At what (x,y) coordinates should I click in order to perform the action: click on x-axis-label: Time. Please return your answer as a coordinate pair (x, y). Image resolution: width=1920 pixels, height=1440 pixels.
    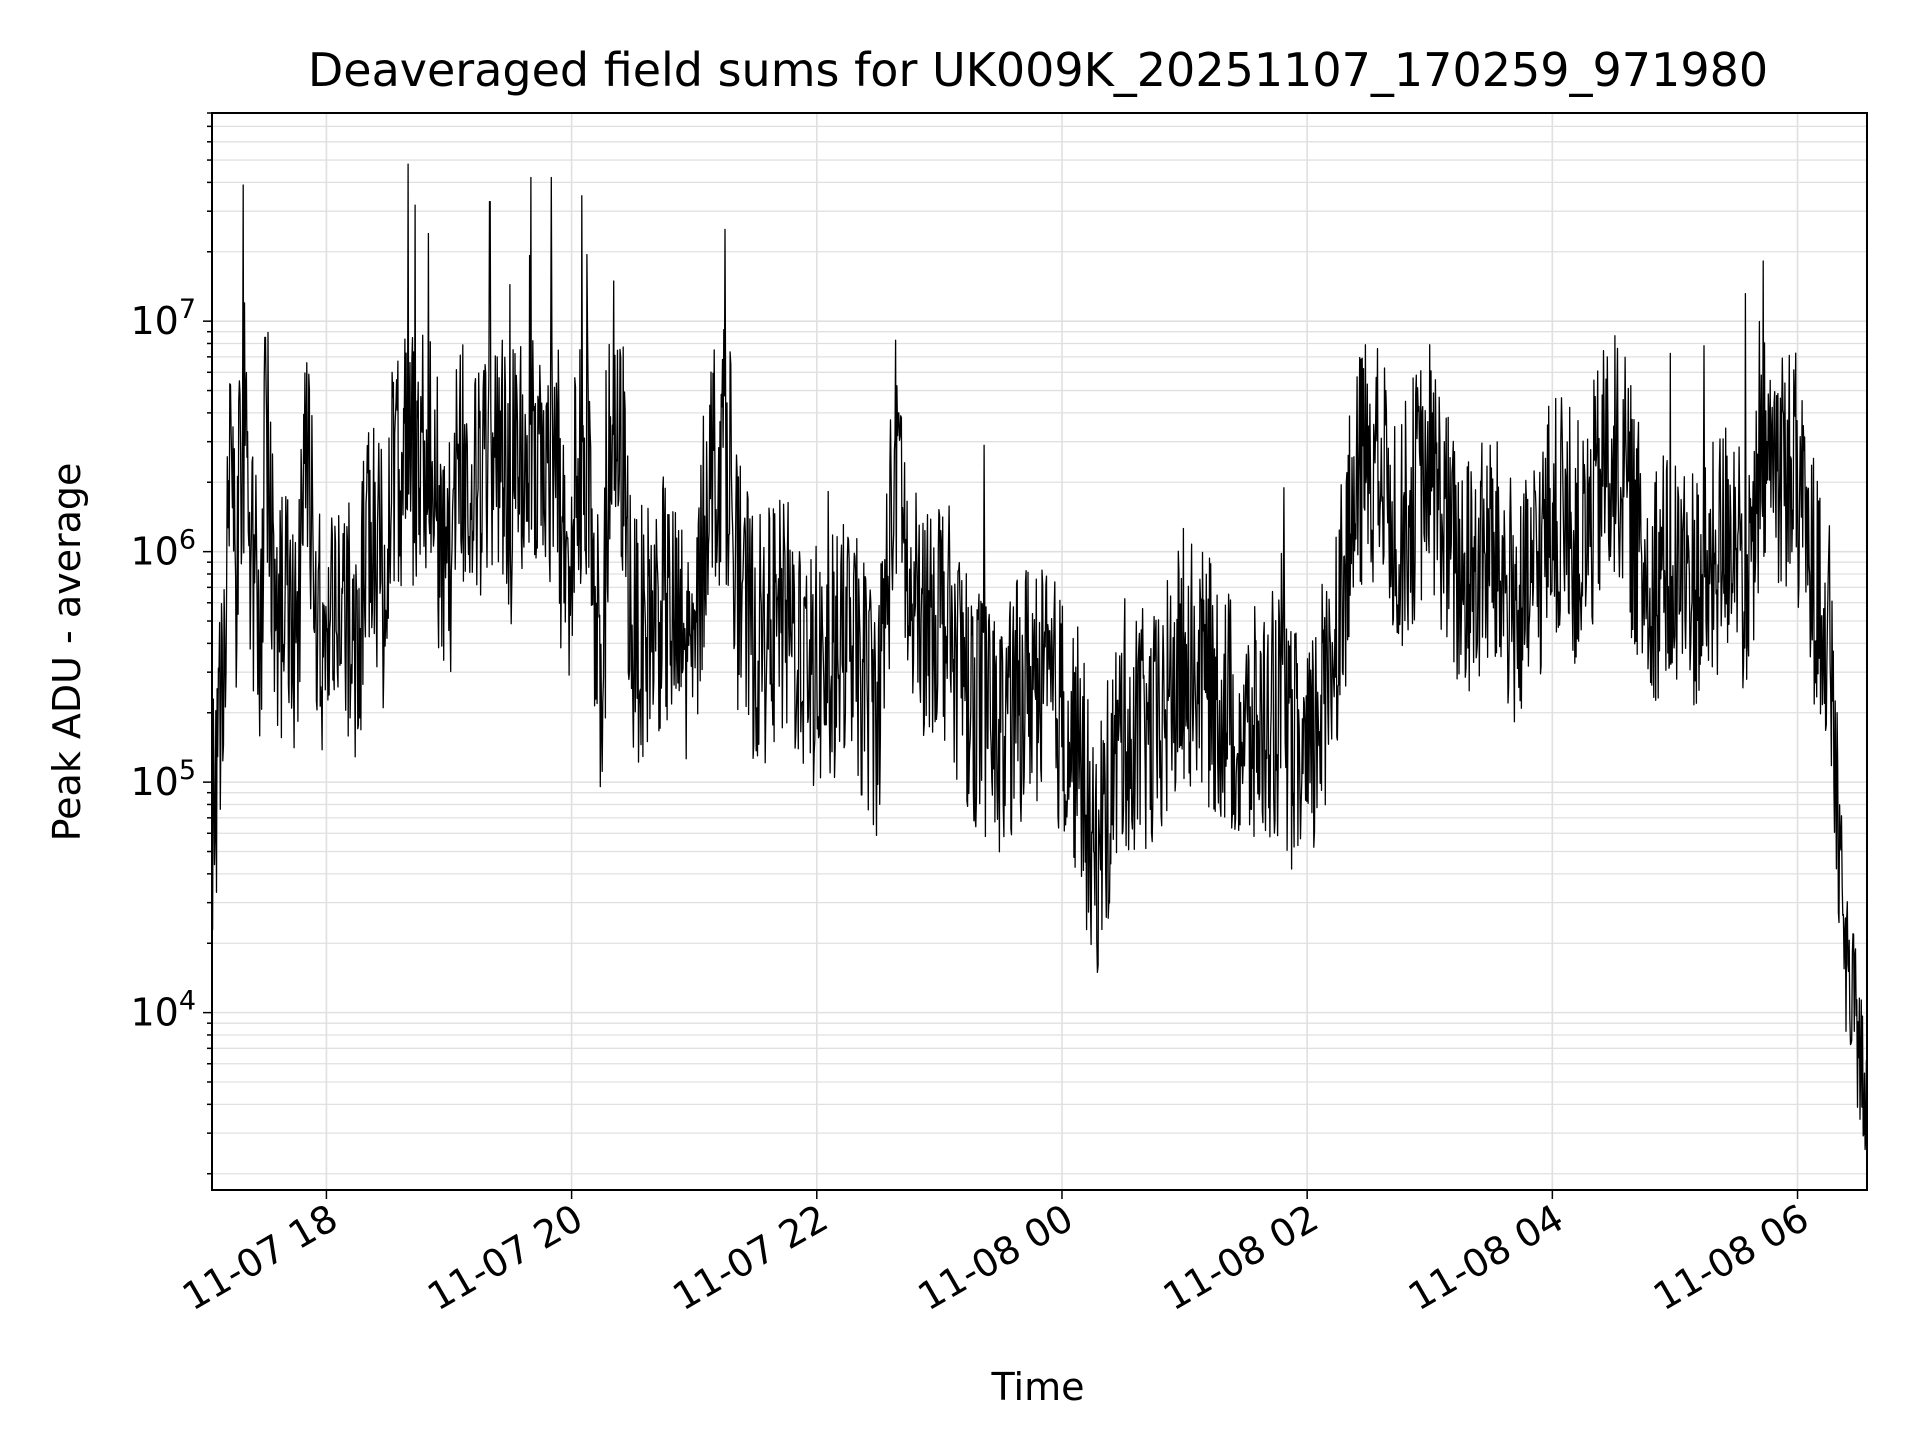
    Looking at the image, I should click on (1038, 1387).